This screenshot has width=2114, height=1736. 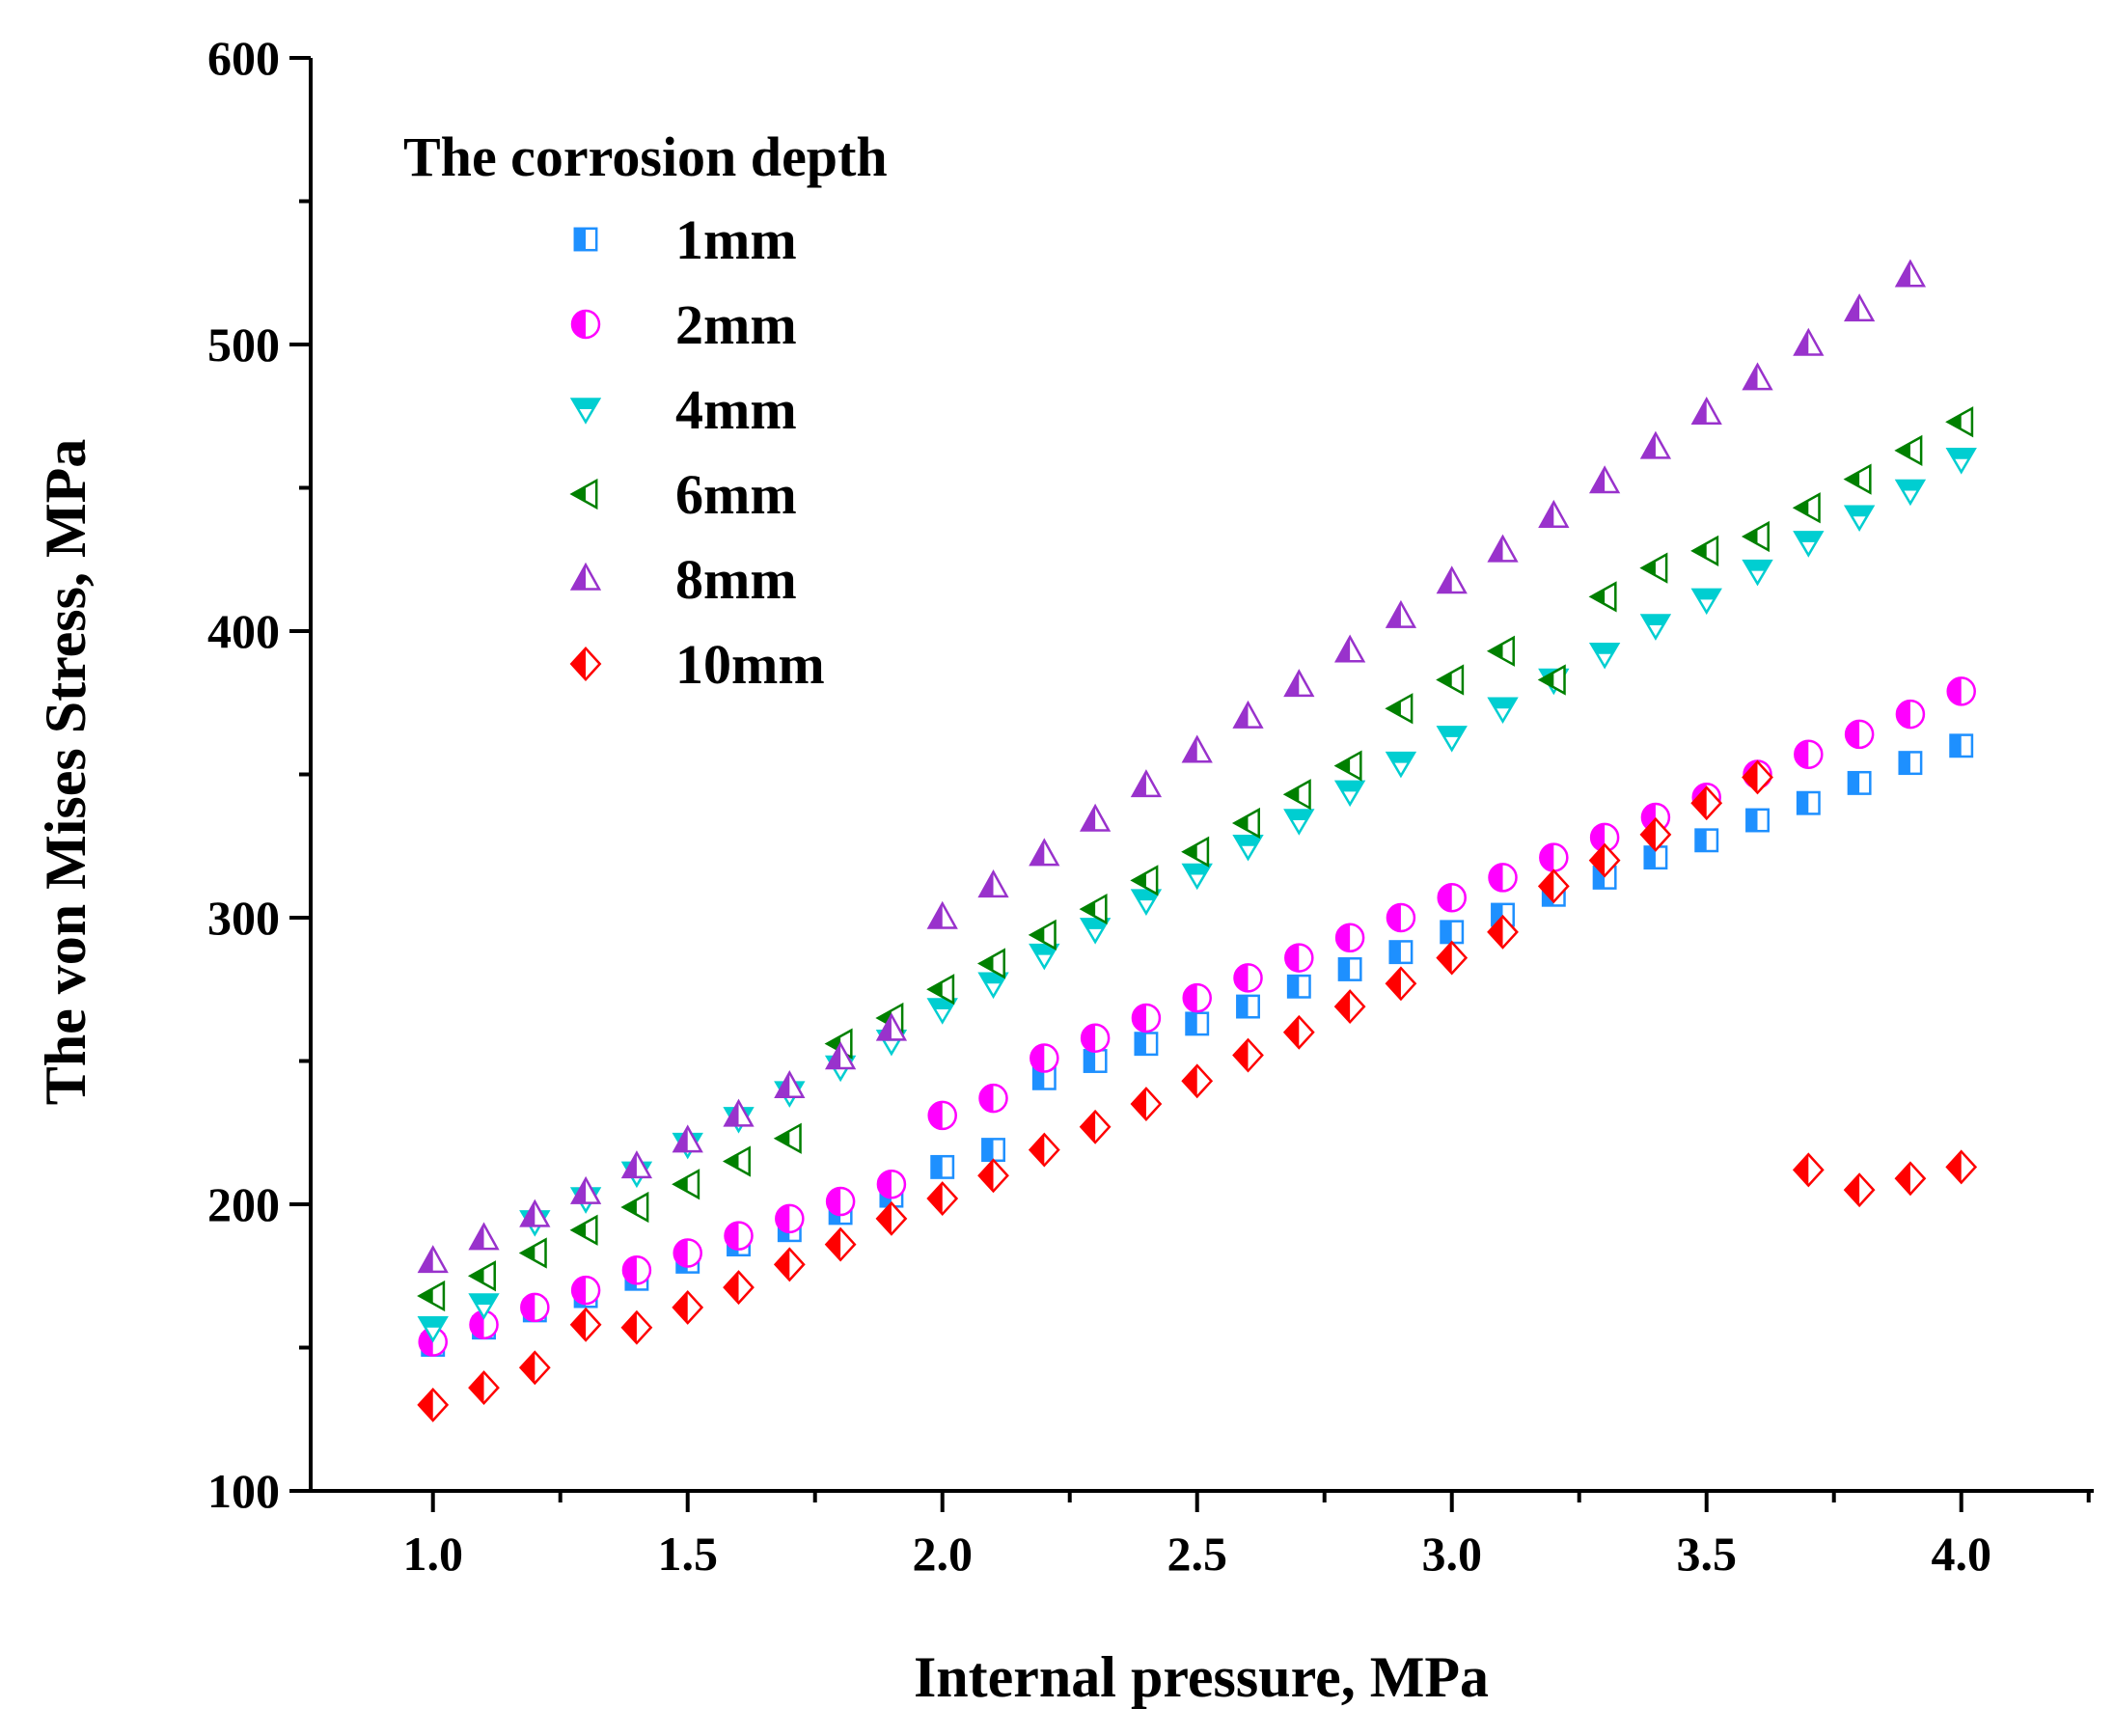 I want to click on legend-marker-8mm, so click(x=585, y=576).